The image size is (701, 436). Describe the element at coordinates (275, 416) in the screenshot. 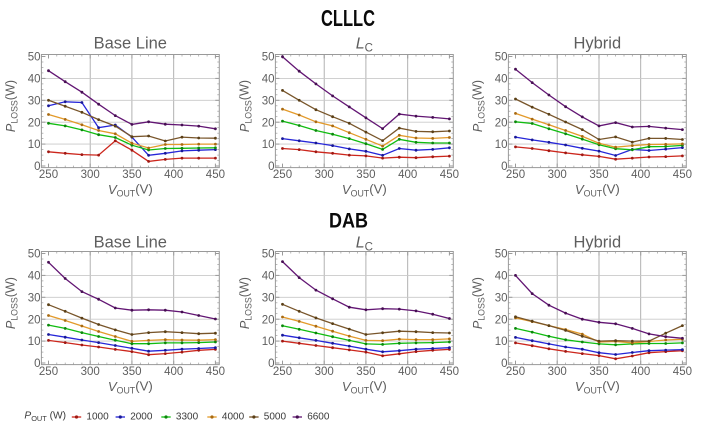

I see `svg-text: 5000` at that location.